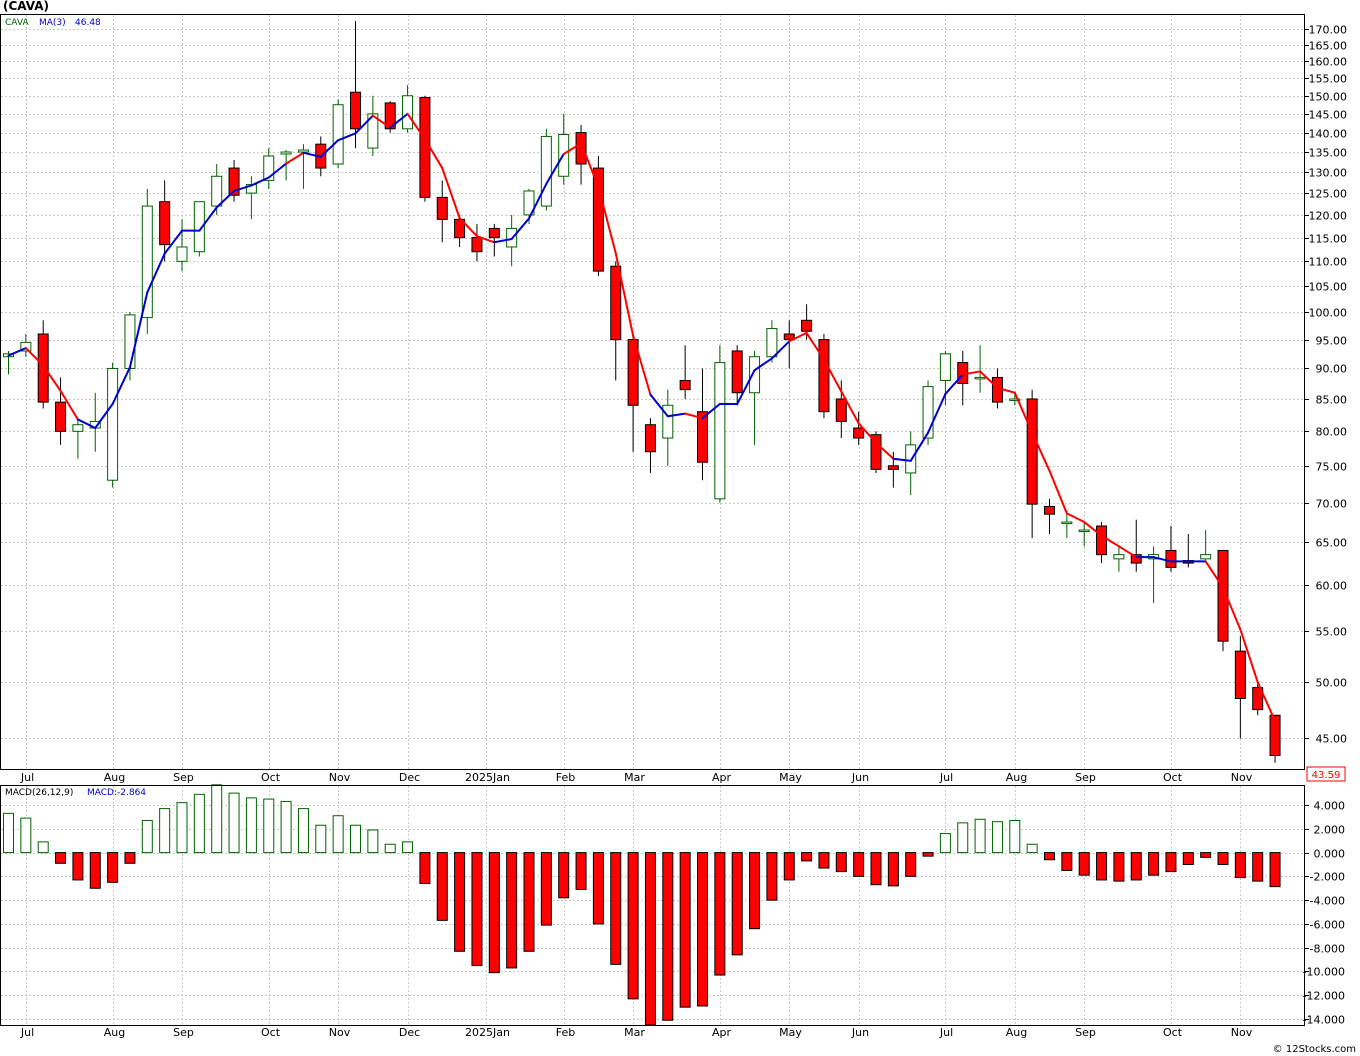 The height and width of the screenshot is (1056, 1360). I want to click on price-y-tick-label: 170.00, so click(1328, 30).